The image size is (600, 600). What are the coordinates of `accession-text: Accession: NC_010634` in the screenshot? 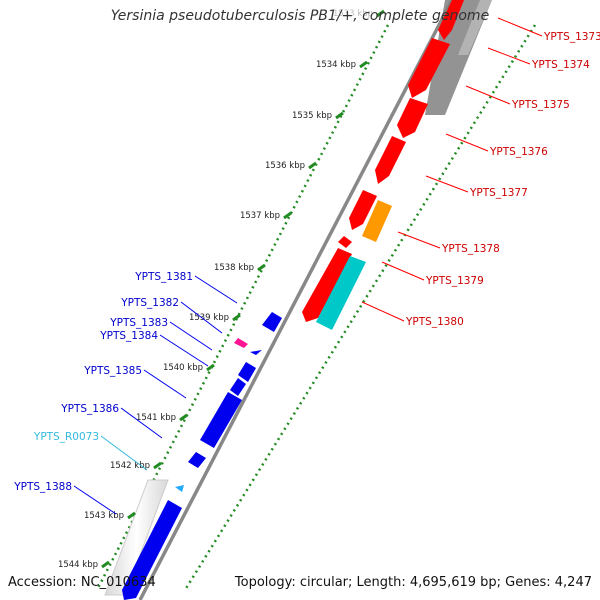 It's located at (82, 582).